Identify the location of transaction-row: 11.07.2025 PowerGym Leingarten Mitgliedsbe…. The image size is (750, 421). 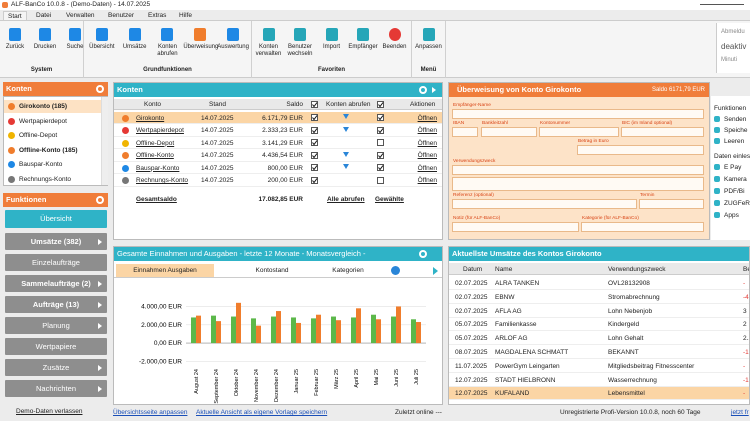
(599, 366).